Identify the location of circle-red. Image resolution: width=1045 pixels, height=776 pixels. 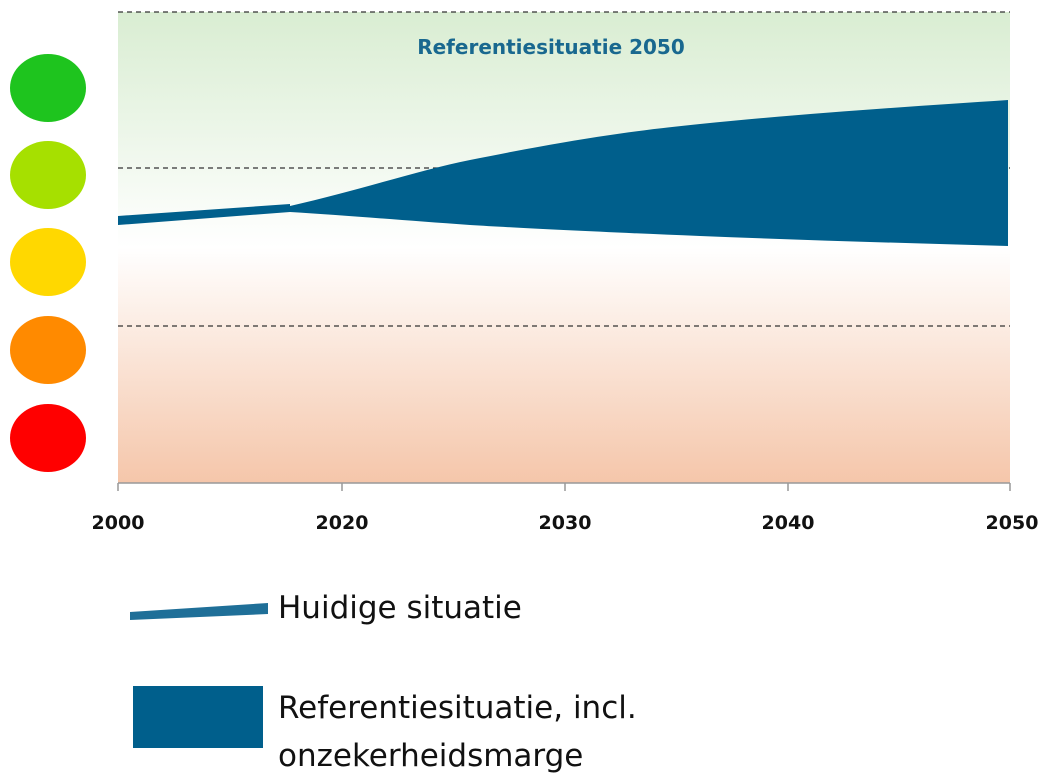
(48, 438).